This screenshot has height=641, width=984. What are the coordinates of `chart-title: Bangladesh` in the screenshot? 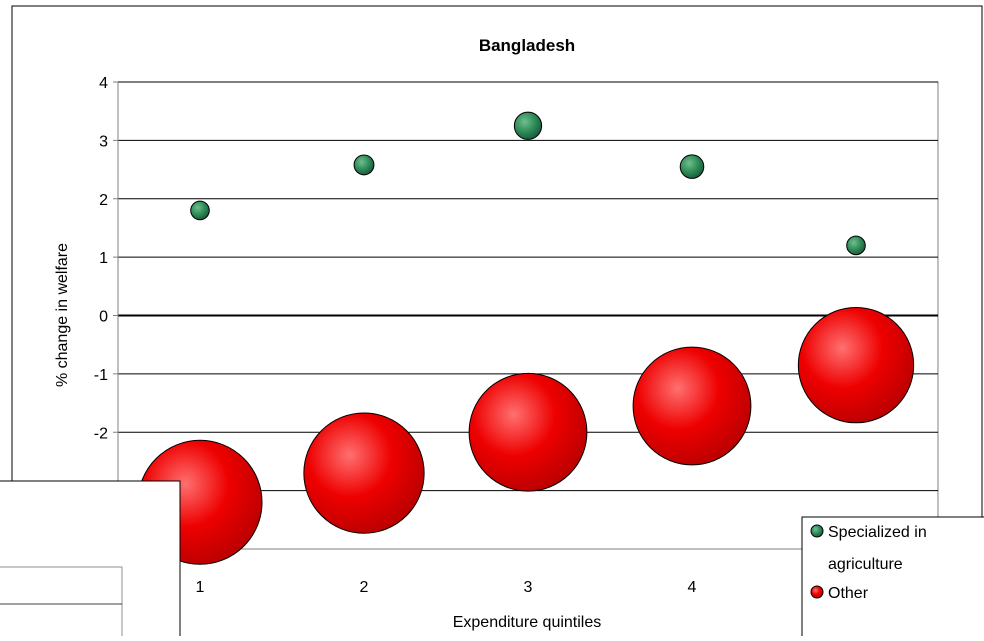 It's located at (527, 45).